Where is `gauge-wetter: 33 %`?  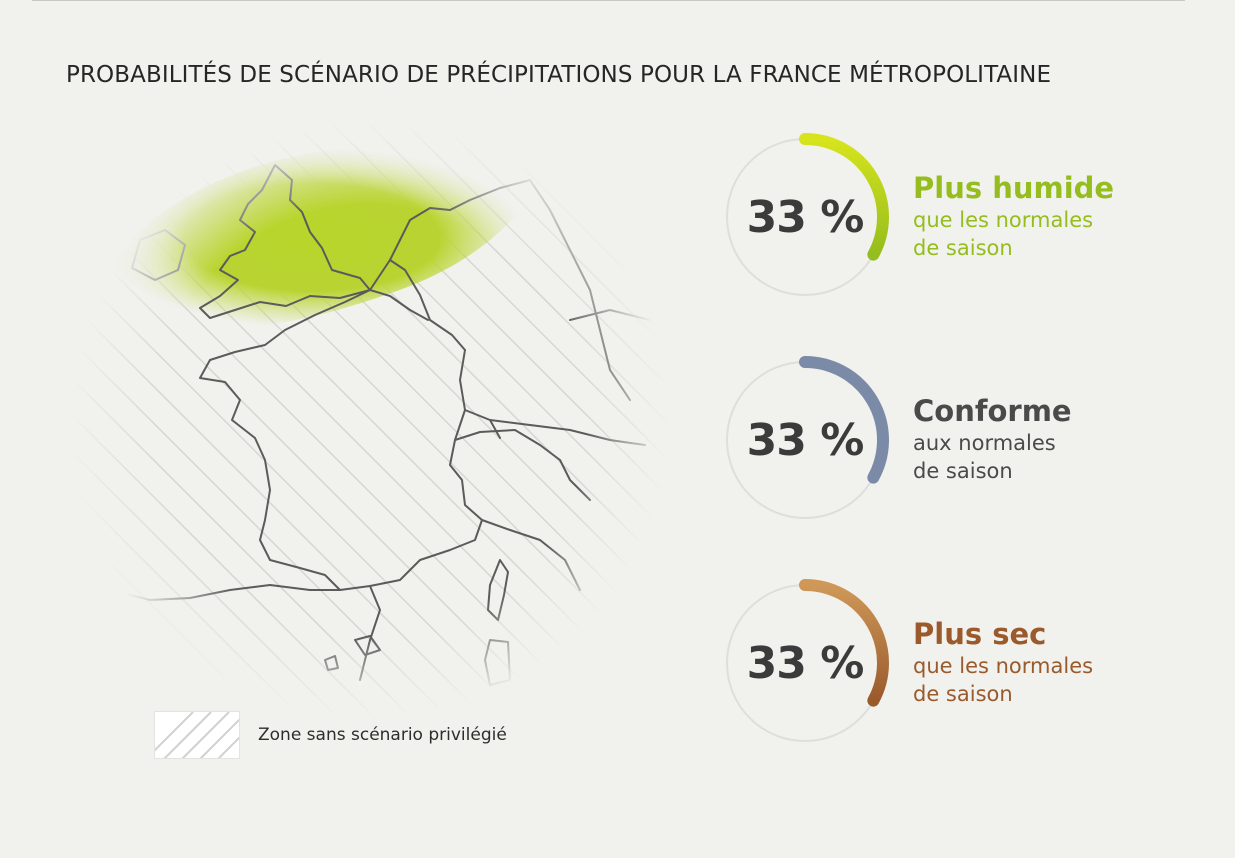 gauge-wetter: 33 % is located at coordinates (805, 217).